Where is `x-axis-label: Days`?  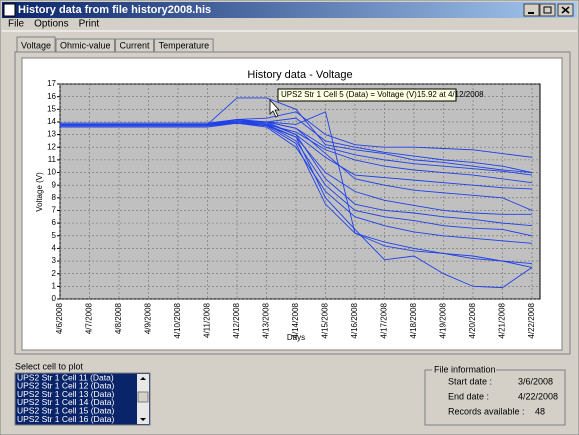 x-axis-label: Days is located at coordinates (296, 337).